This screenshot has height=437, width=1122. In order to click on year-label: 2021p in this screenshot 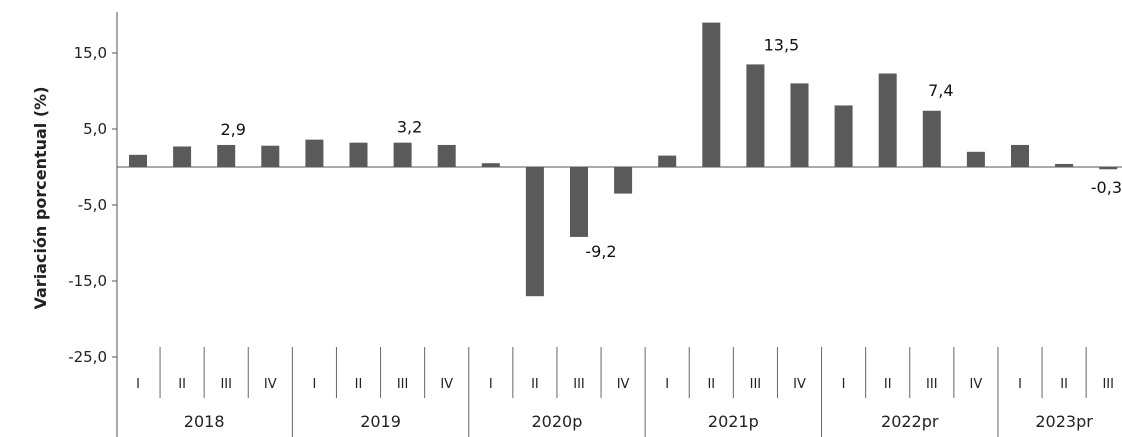, I will do `click(733, 421)`.